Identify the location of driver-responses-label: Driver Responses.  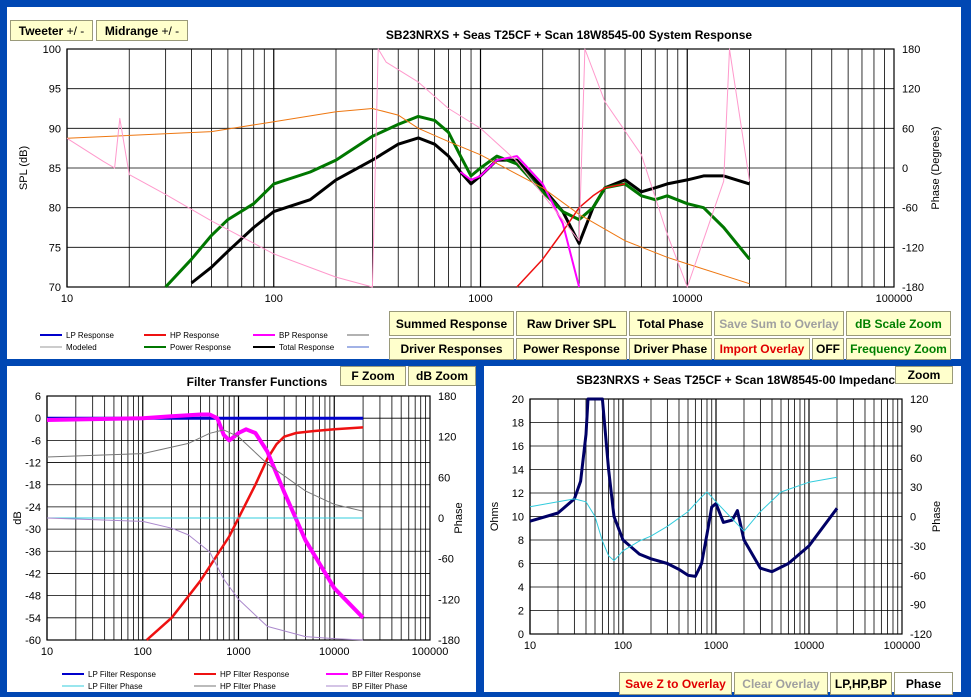
(451, 349).